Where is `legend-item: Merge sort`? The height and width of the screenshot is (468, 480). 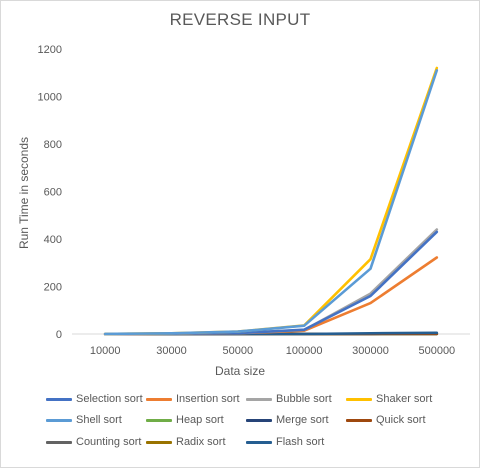
legend-item: Merge sort is located at coordinates (287, 420).